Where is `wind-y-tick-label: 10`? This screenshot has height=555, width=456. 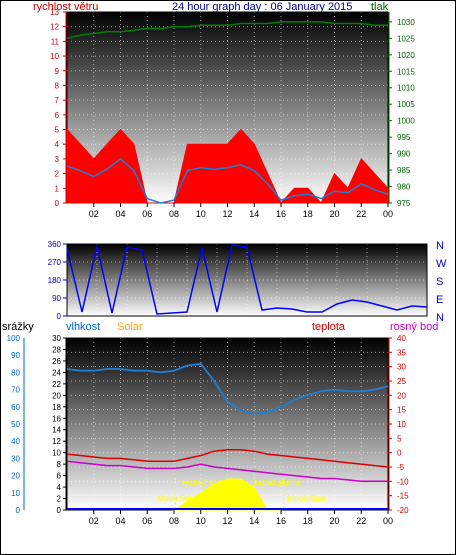 wind-y-tick-label: 10 is located at coordinates (54, 56).